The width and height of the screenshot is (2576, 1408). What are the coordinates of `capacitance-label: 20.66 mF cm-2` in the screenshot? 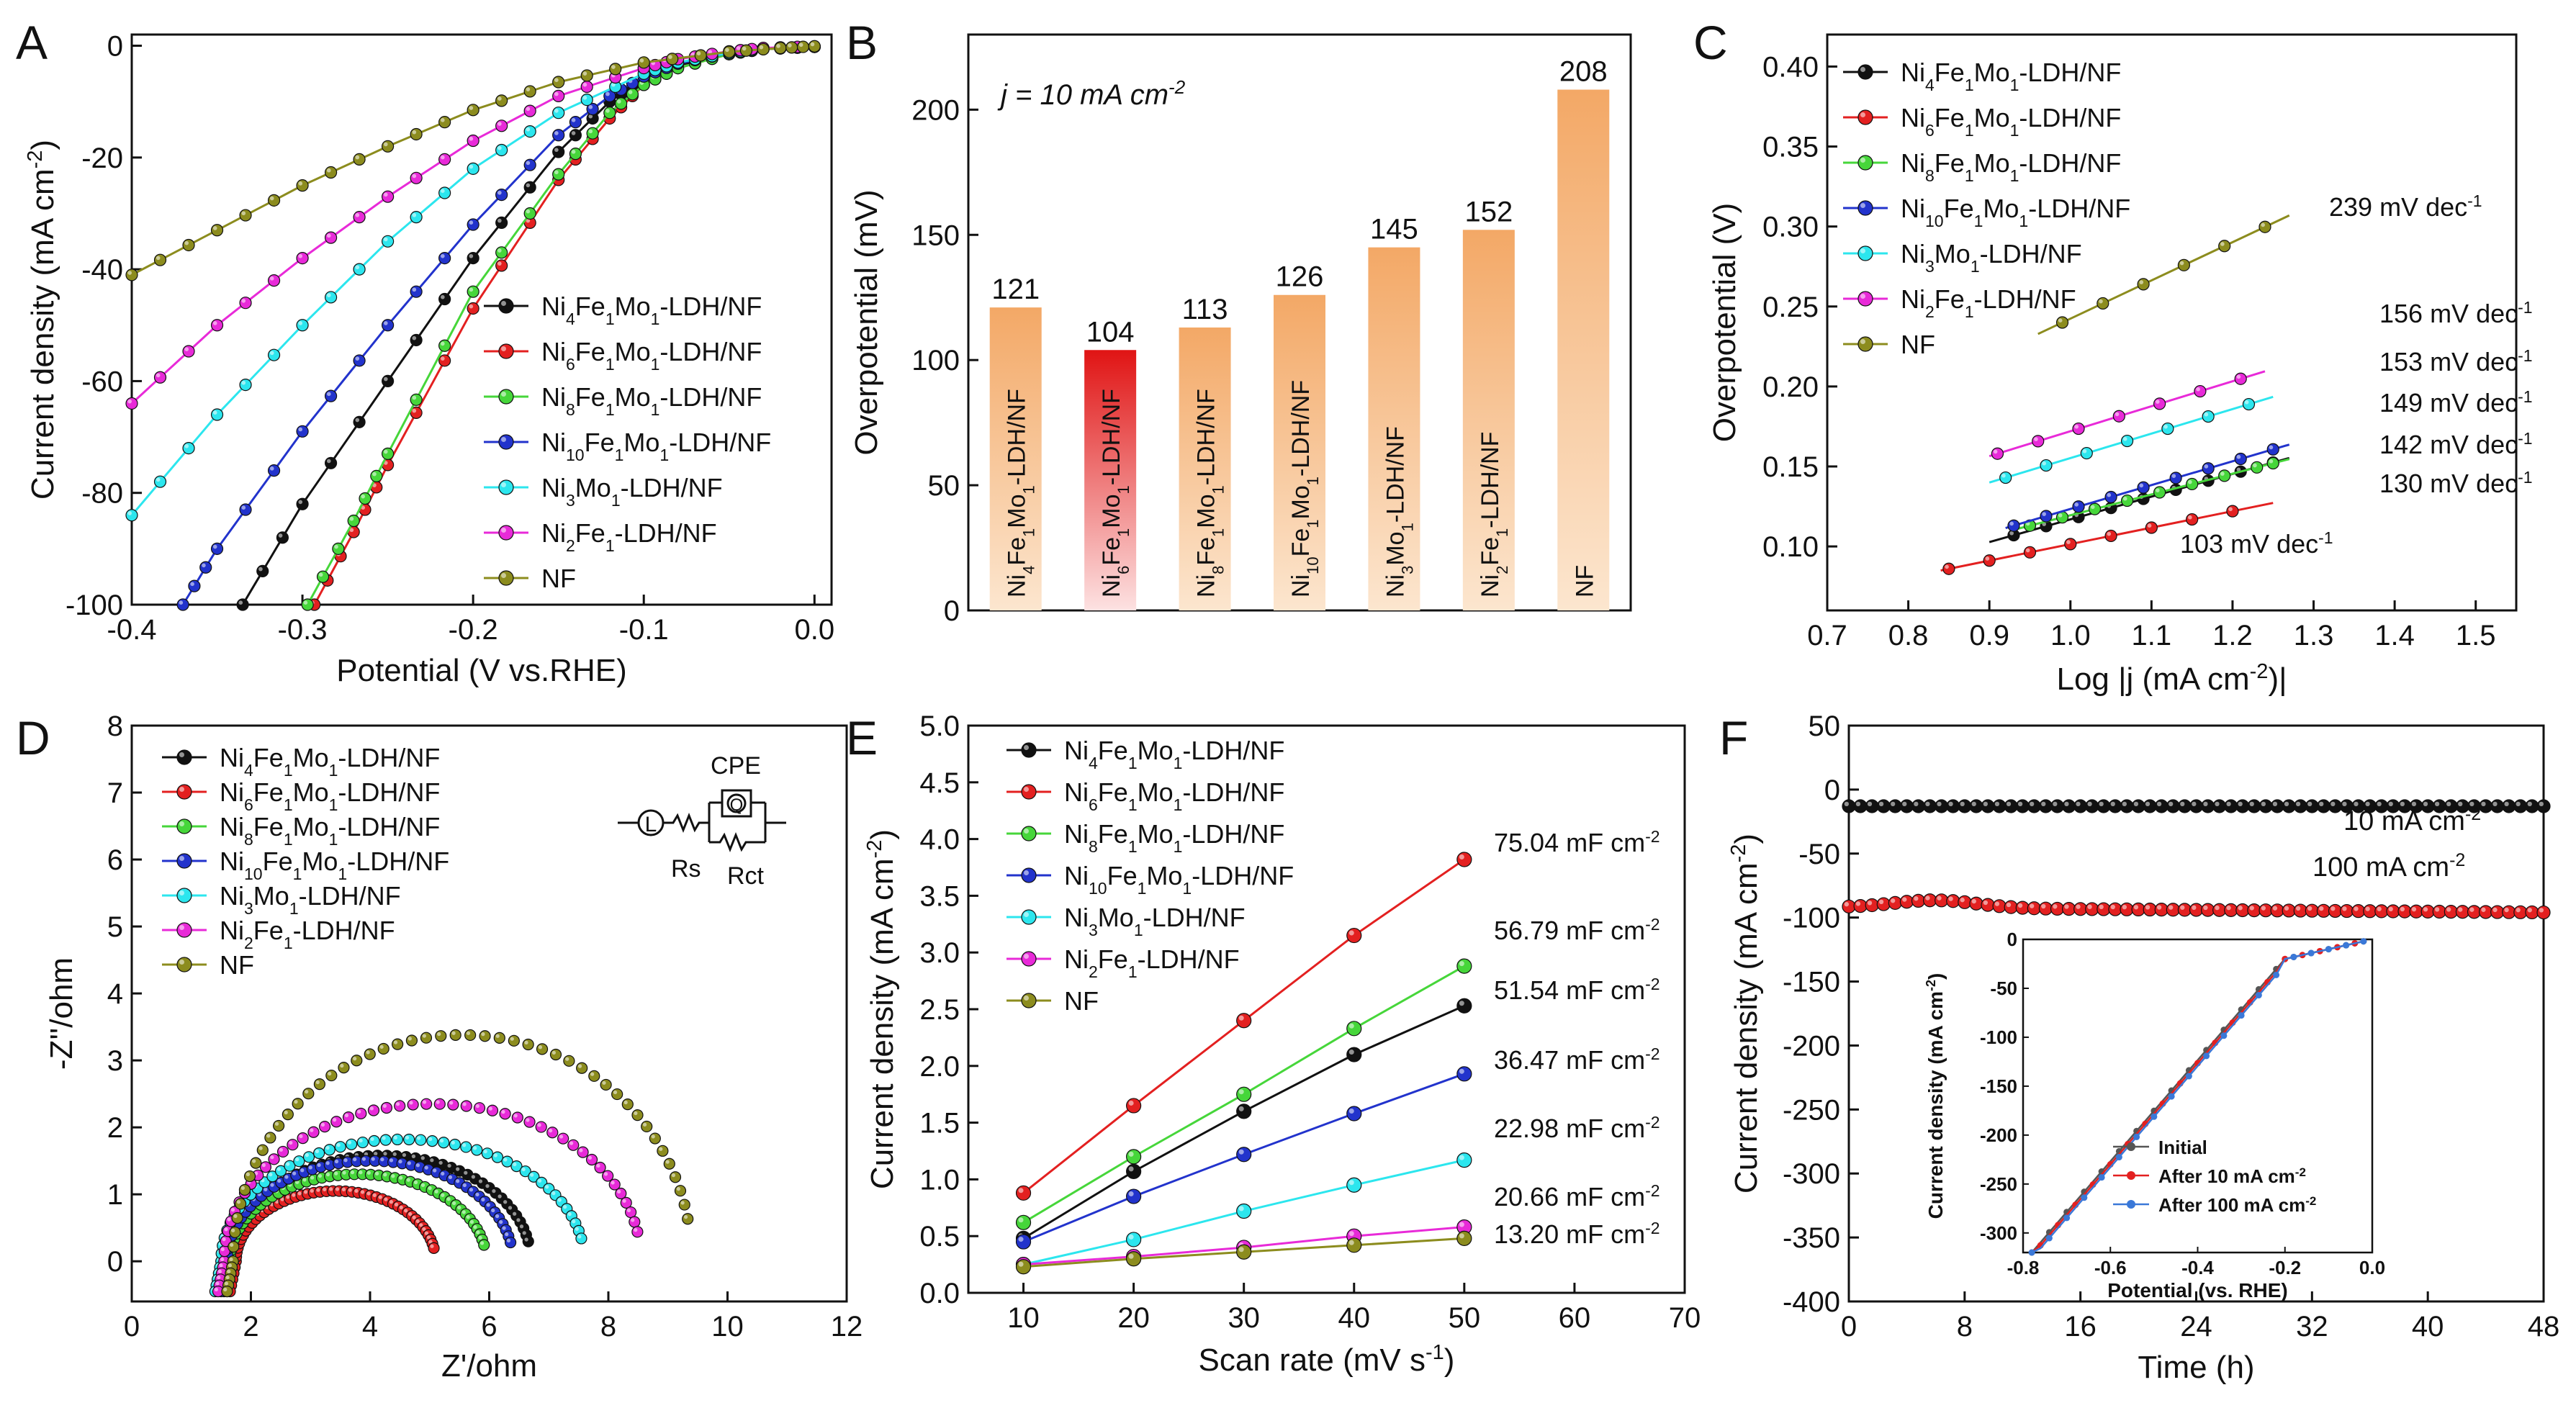 It's located at (1577, 1196).